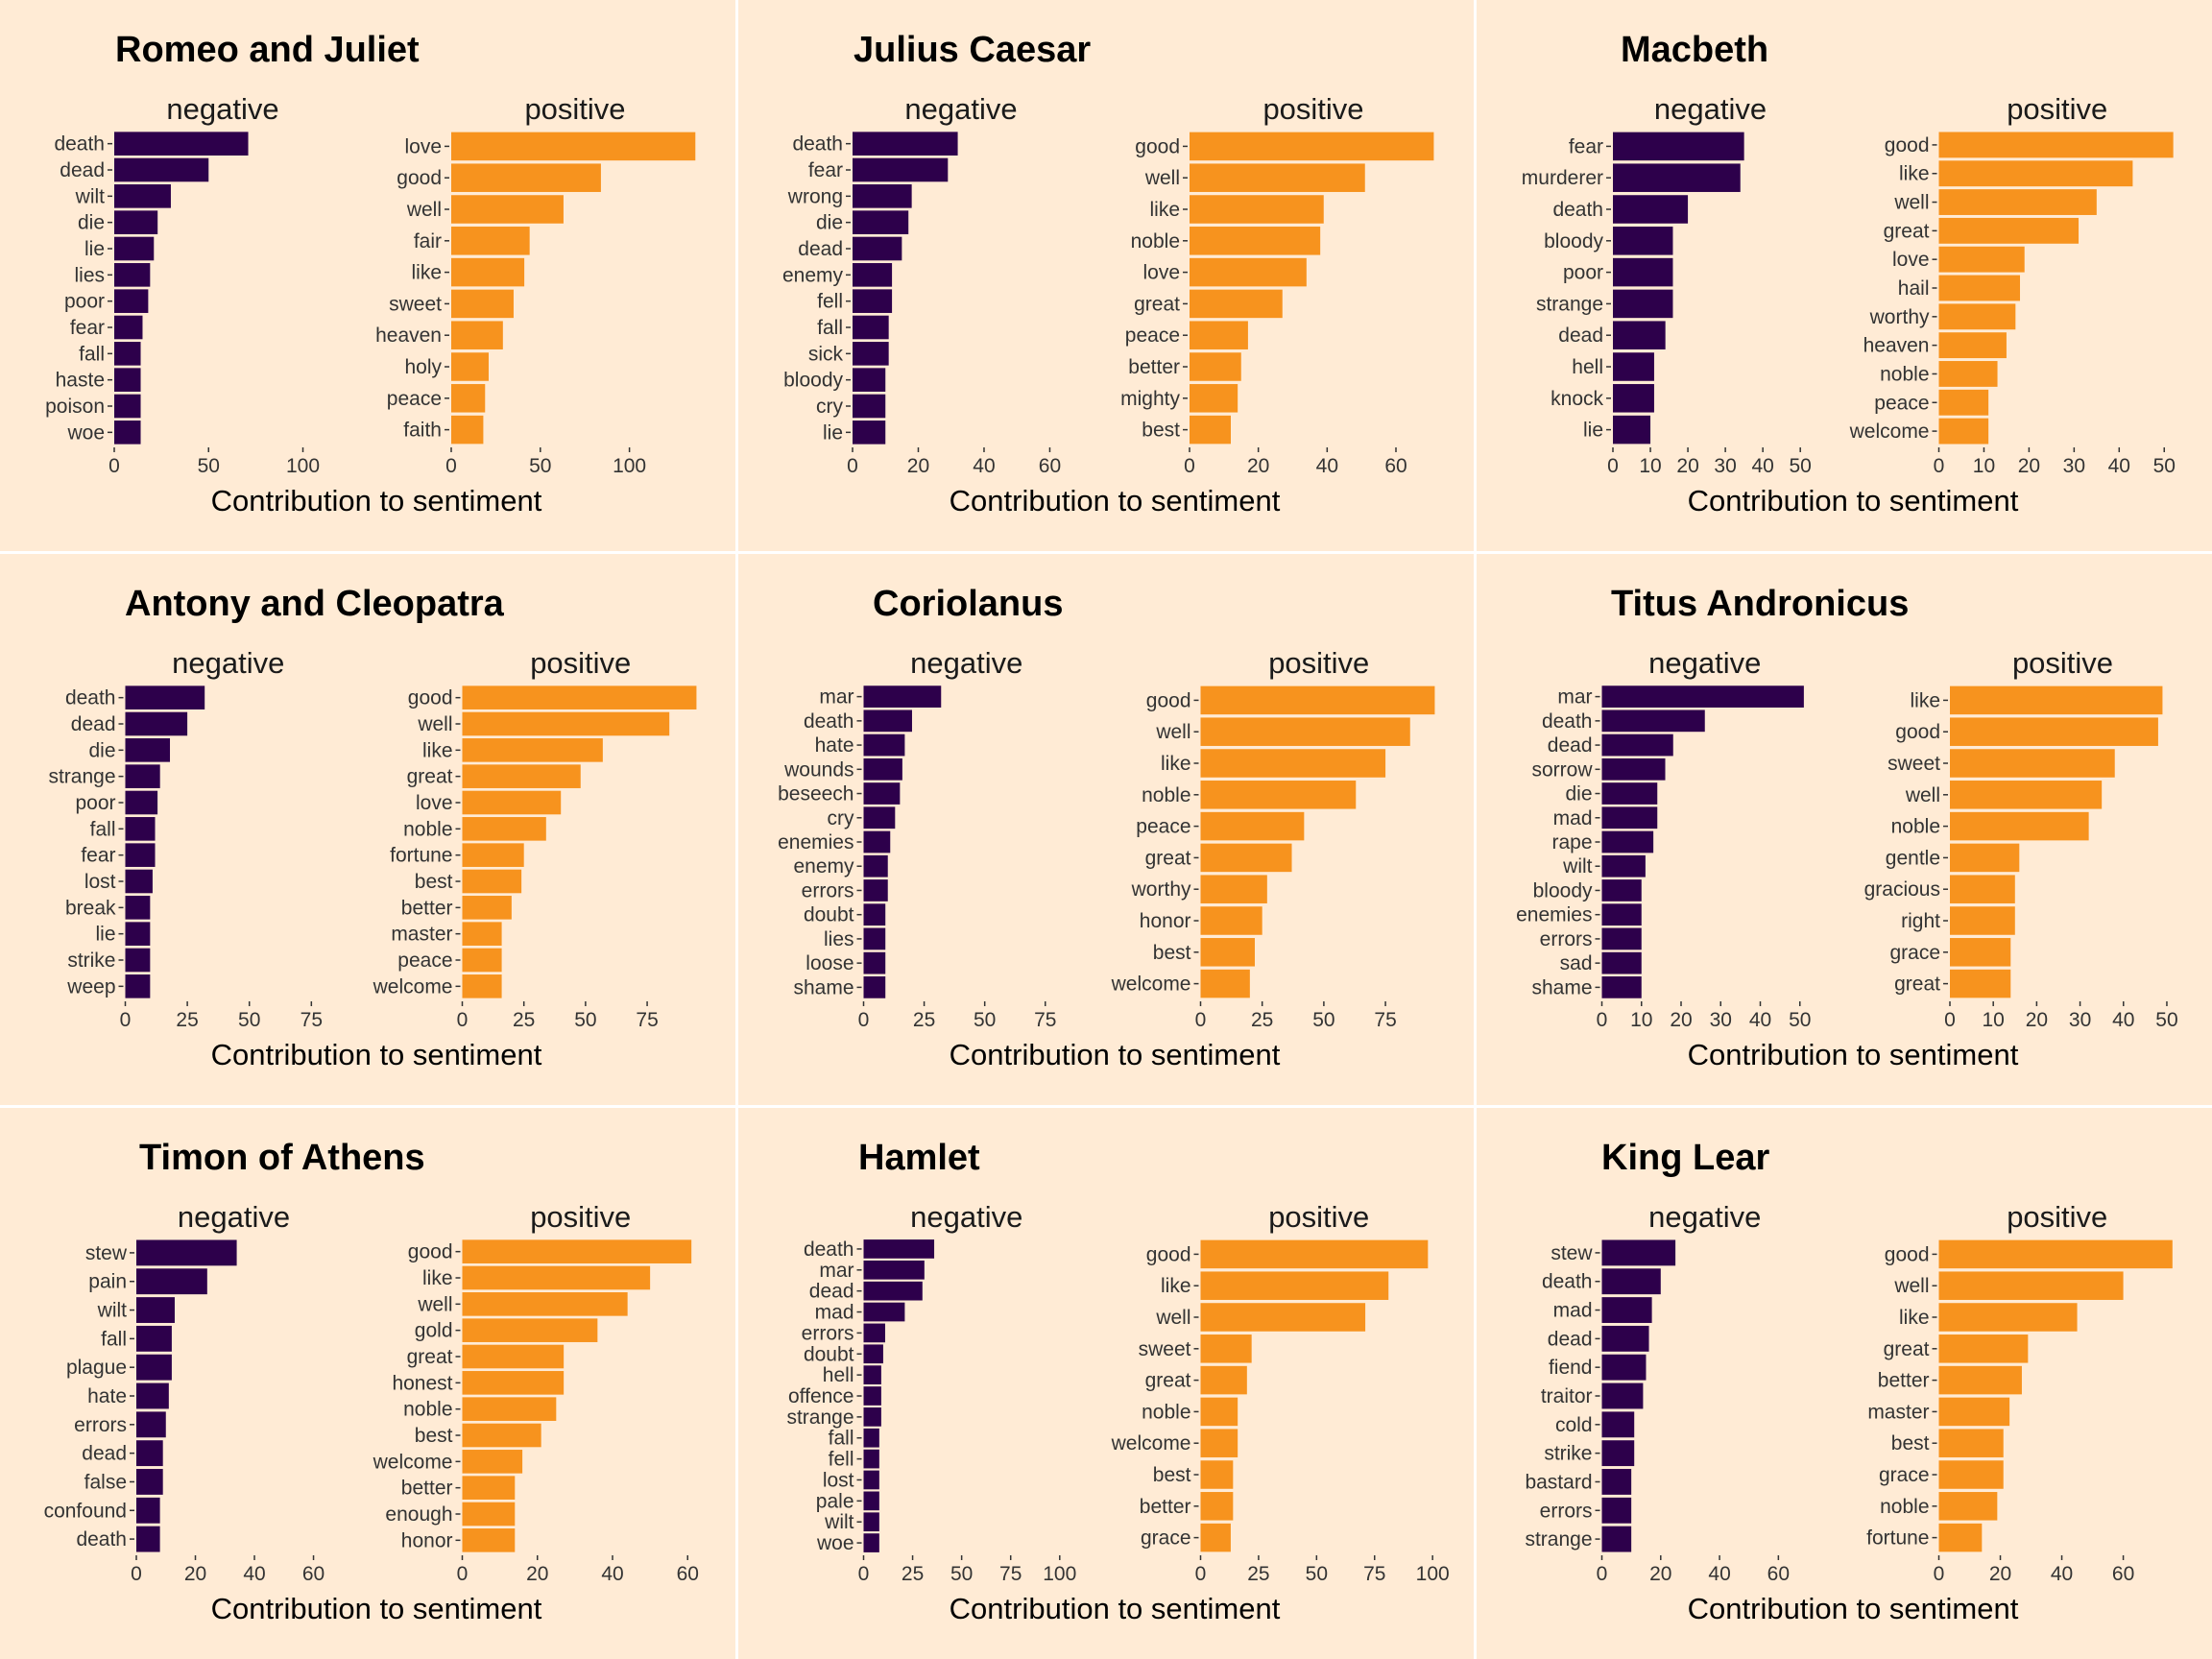  What do you see at coordinates (841, 818) in the screenshot?
I see `word-label: cry` at bounding box center [841, 818].